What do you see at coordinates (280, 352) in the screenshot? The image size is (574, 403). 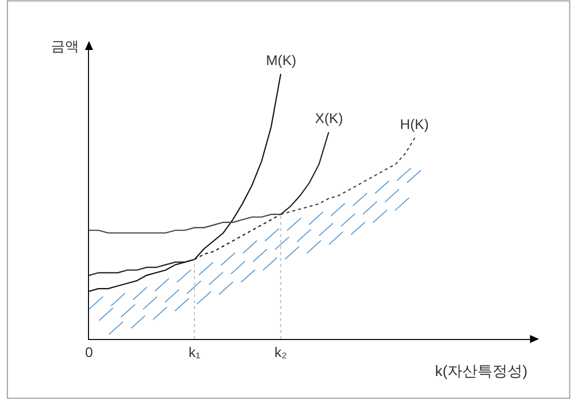 I see `x-tick-label: k₂` at bounding box center [280, 352].